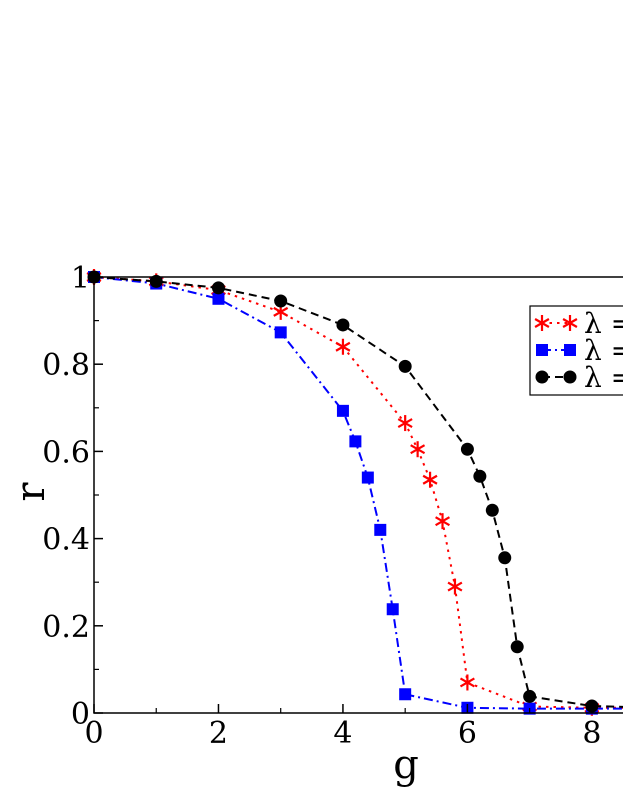 The image size is (623, 806). What do you see at coordinates (31, 492) in the screenshot?
I see `y-axis-label: r` at bounding box center [31, 492].